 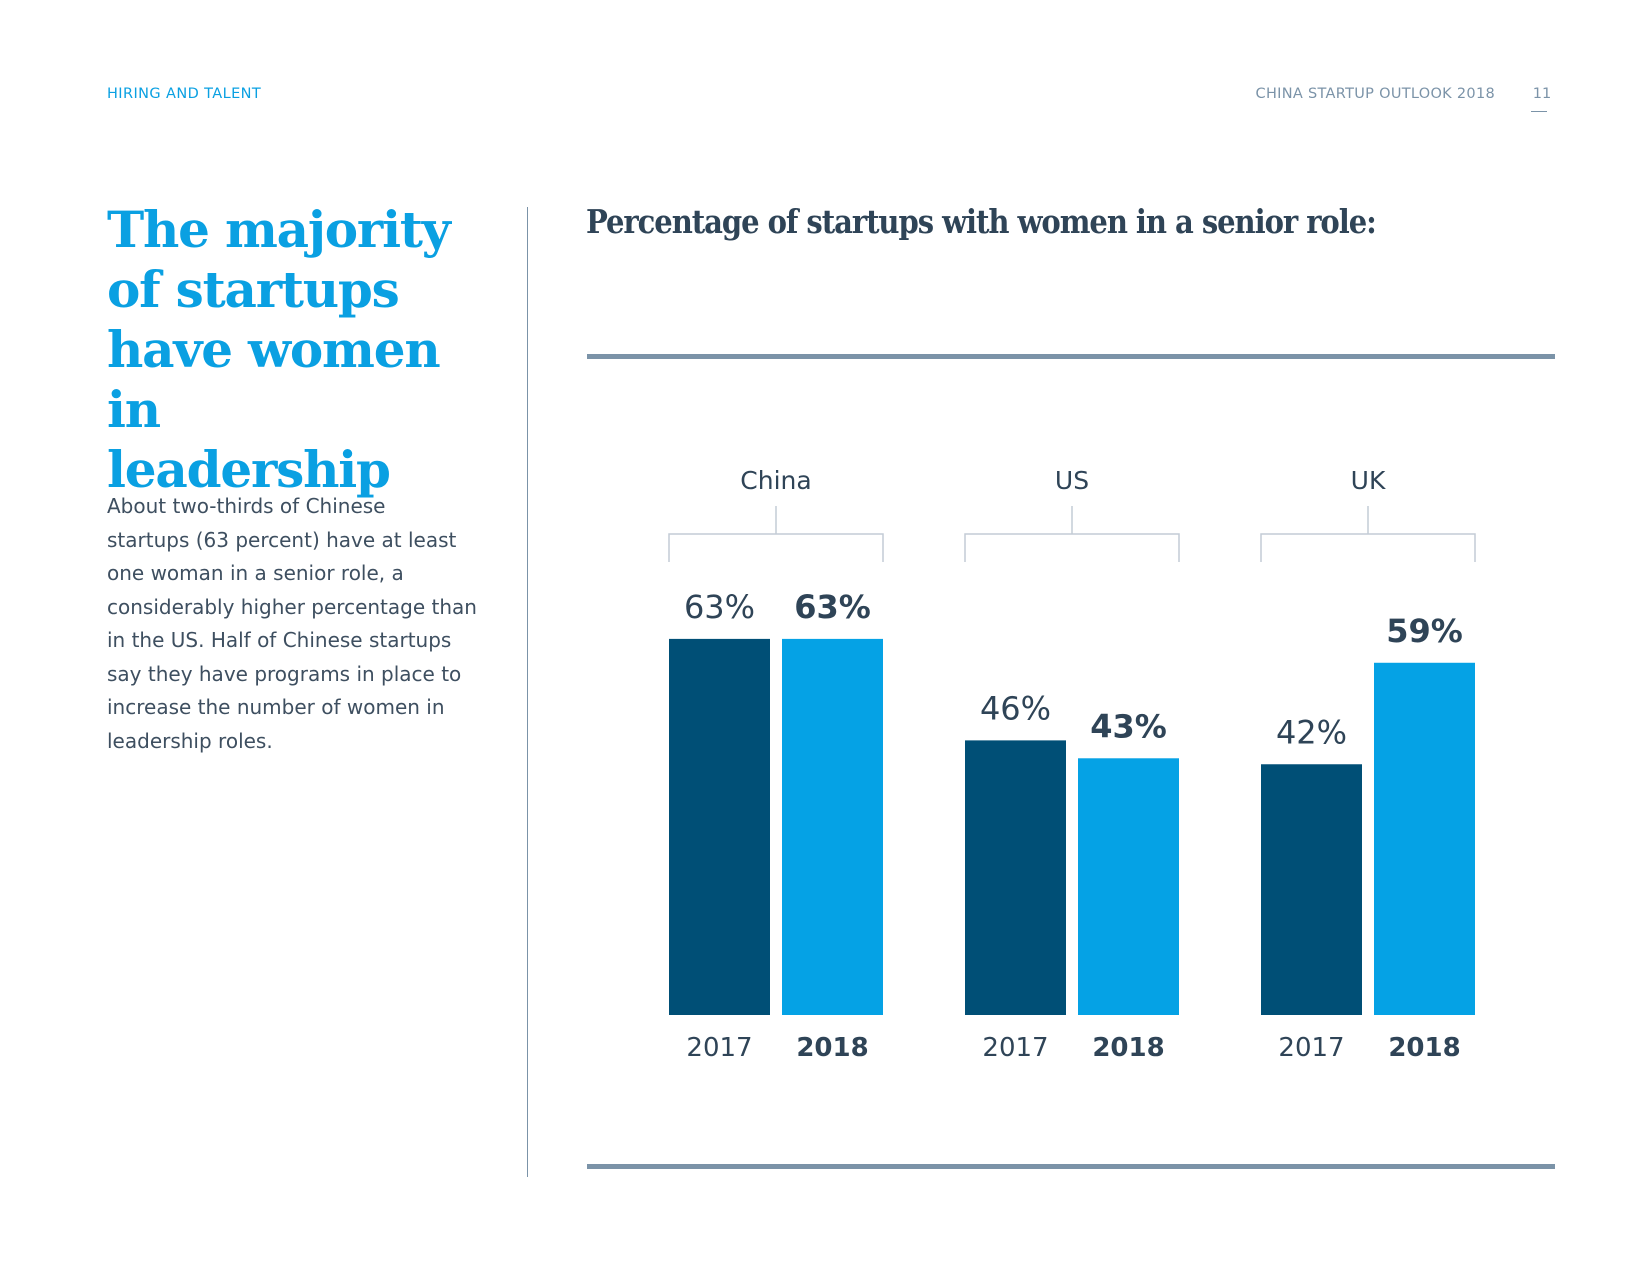 What do you see at coordinates (1375, 94) in the screenshot?
I see `publication-title: CHINA STARTUP OUTLOOK 2018` at bounding box center [1375, 94].